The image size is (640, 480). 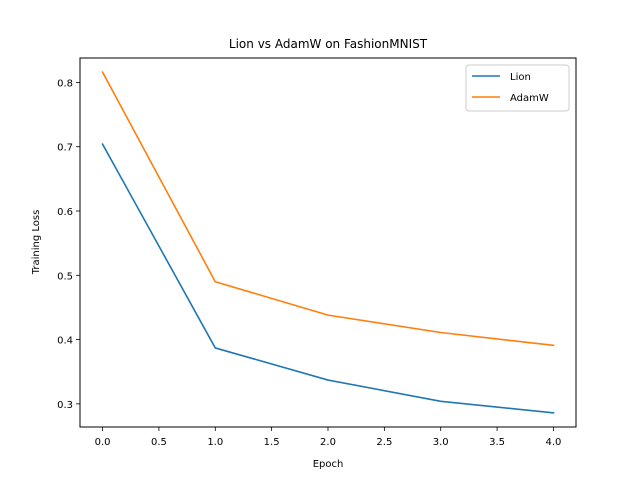 What do you see at coordinates (529, 98) in the screenshot?
I see `legend-label-adamw: AdamW` at bounding box center [529, 98].